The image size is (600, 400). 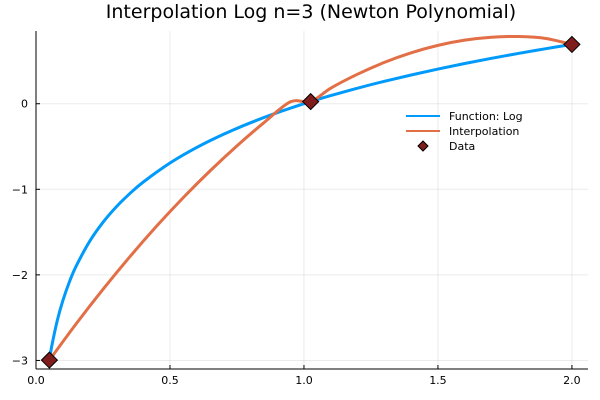 What do you see at coordinates (304, 380) in the screenshot?
I see `x-tick-label: 1.0` at bounding box center [304, 380].